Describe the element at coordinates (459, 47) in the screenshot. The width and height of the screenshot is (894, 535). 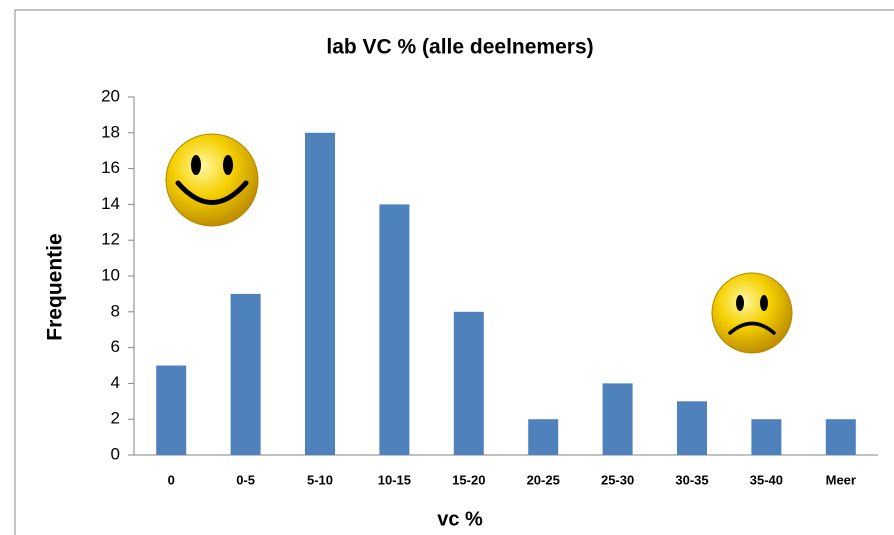
I see `chart-title: lab VC % (alle deelnemers)` at that location.